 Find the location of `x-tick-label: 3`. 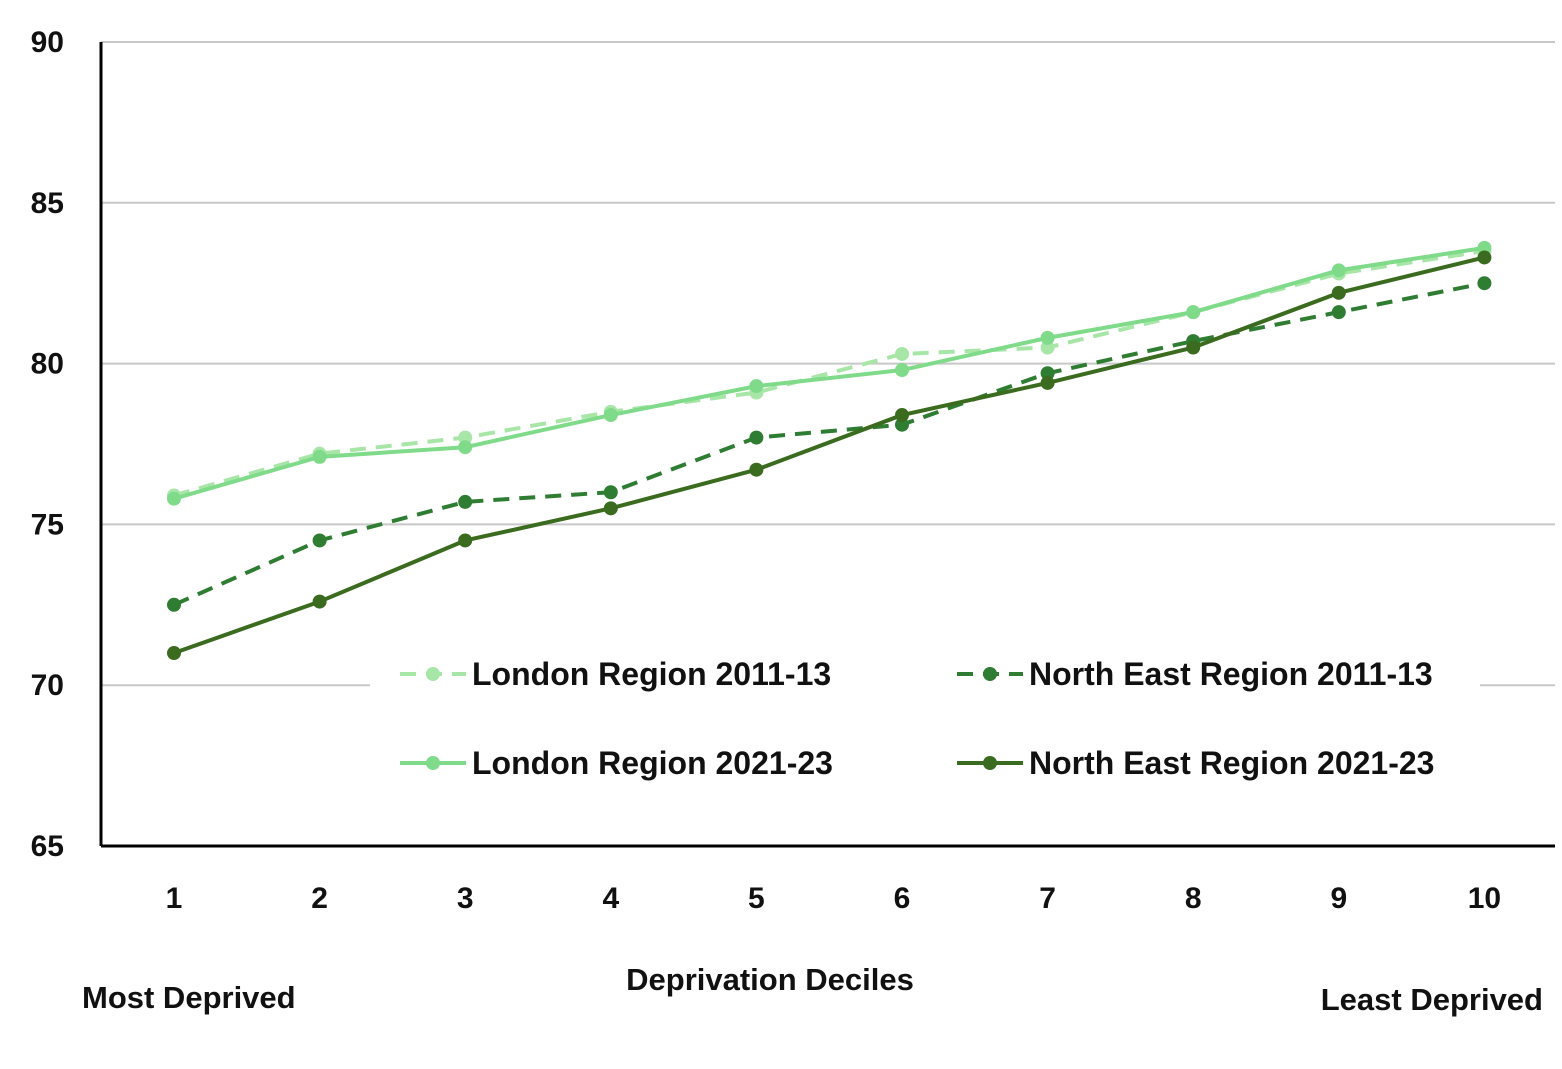

x-tick-label: 3 is located at coordinates (465, 898).